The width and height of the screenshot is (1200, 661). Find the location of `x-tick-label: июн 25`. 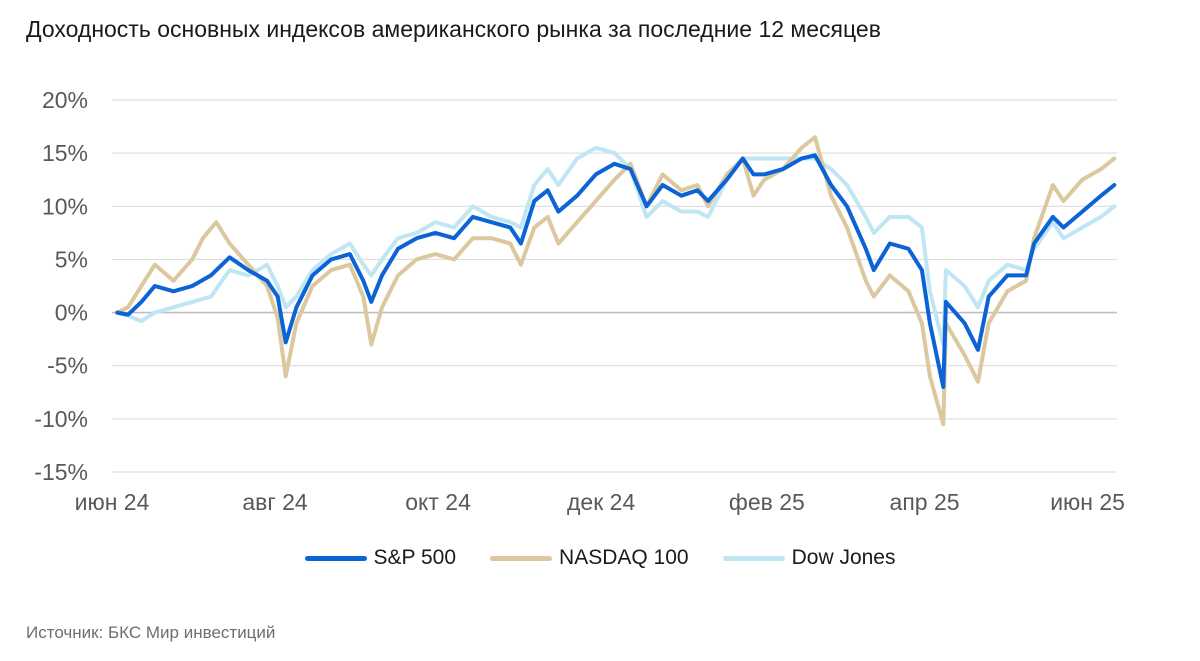

x-tick-label: июн 25 is located at coordinates (1087, 502).